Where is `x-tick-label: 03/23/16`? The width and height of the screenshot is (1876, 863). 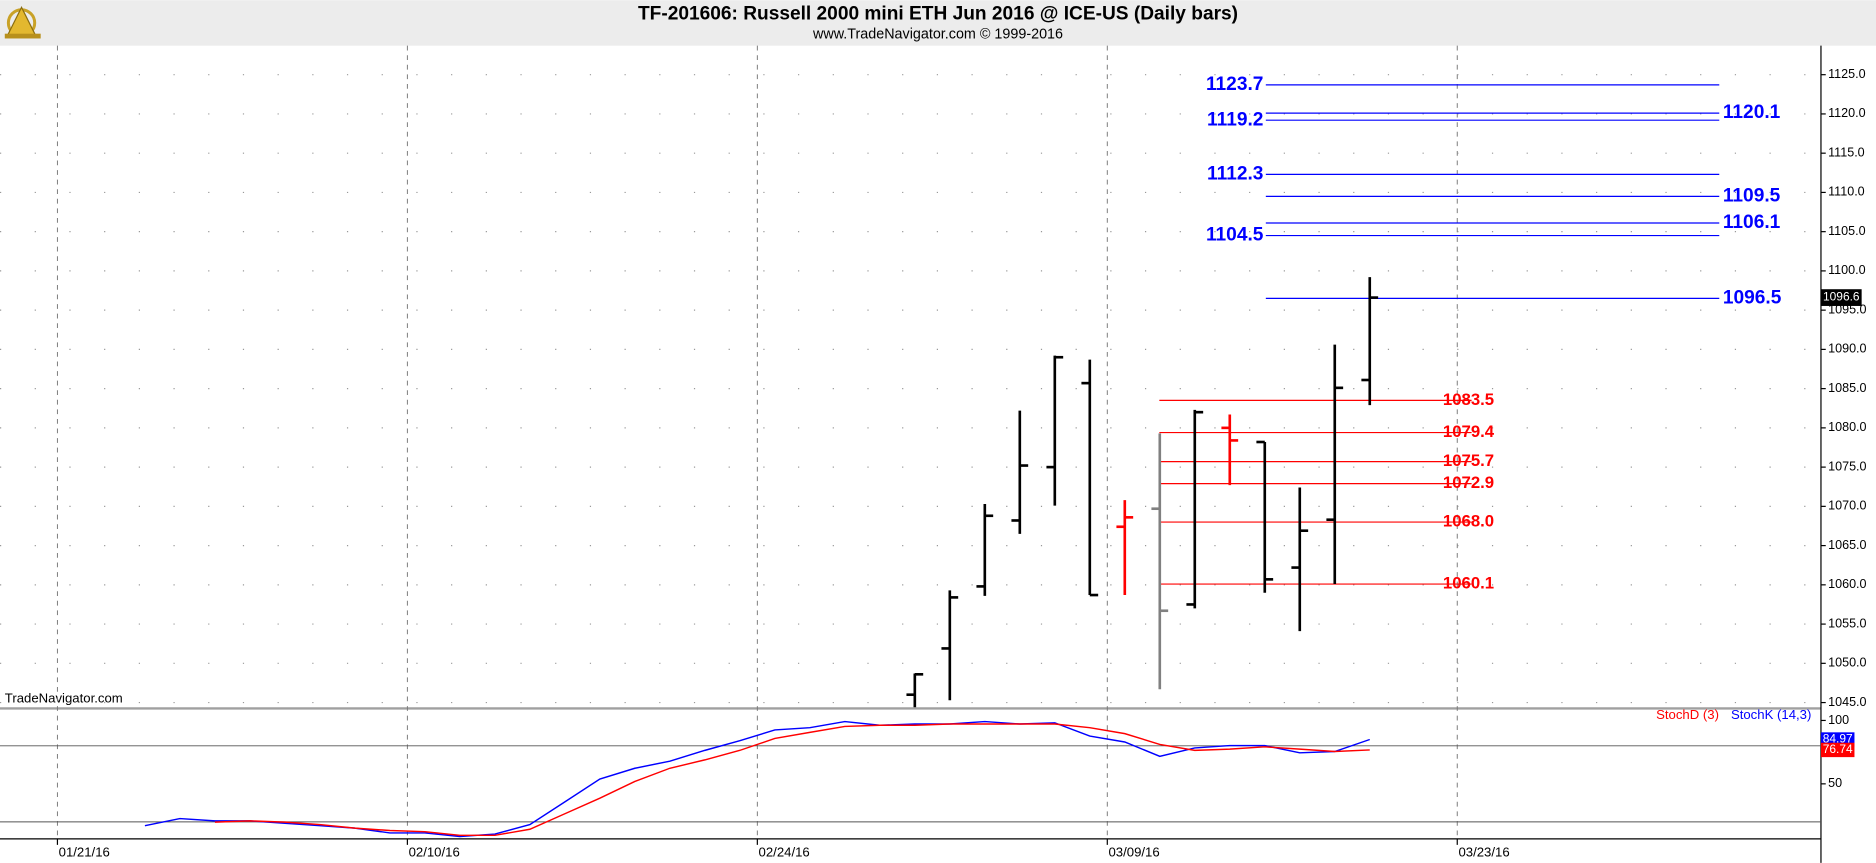 x-tick-label: 03/23/16 is located at coordinates (1483, 852).